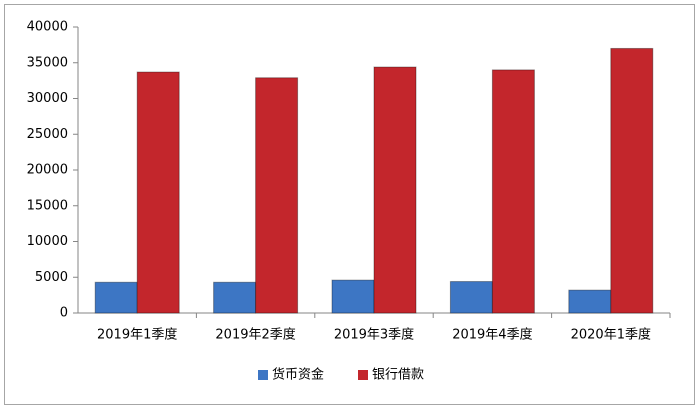 The height and width of the screenshot is (414, 700). I want to click on y-tick-label: 15000, so click(47, 205).